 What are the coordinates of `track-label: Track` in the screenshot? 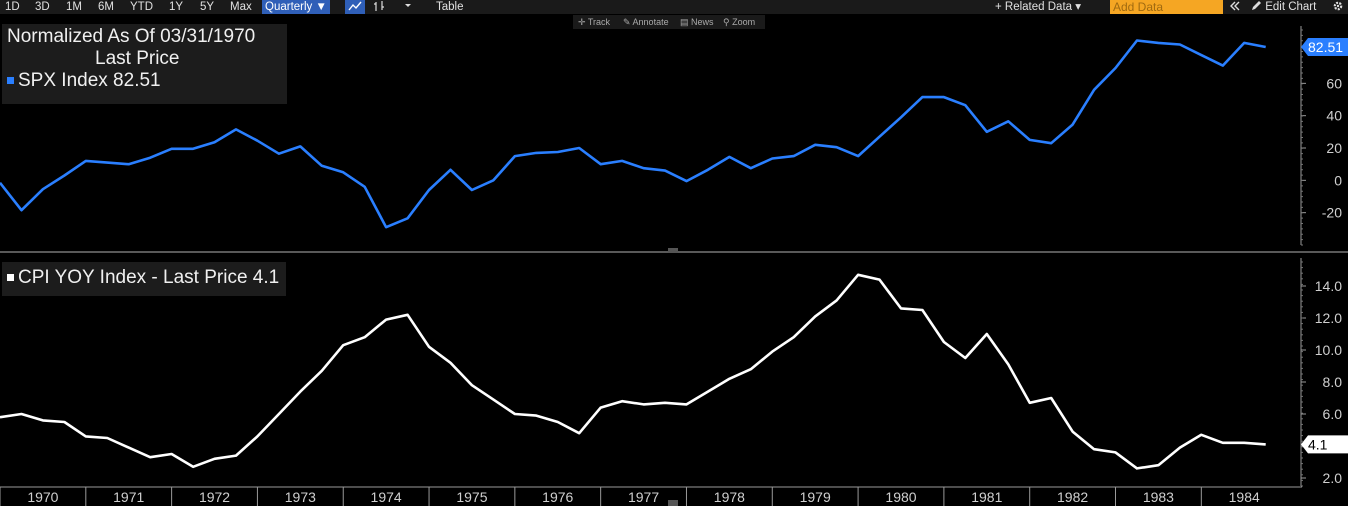 It's located at (599, 22).